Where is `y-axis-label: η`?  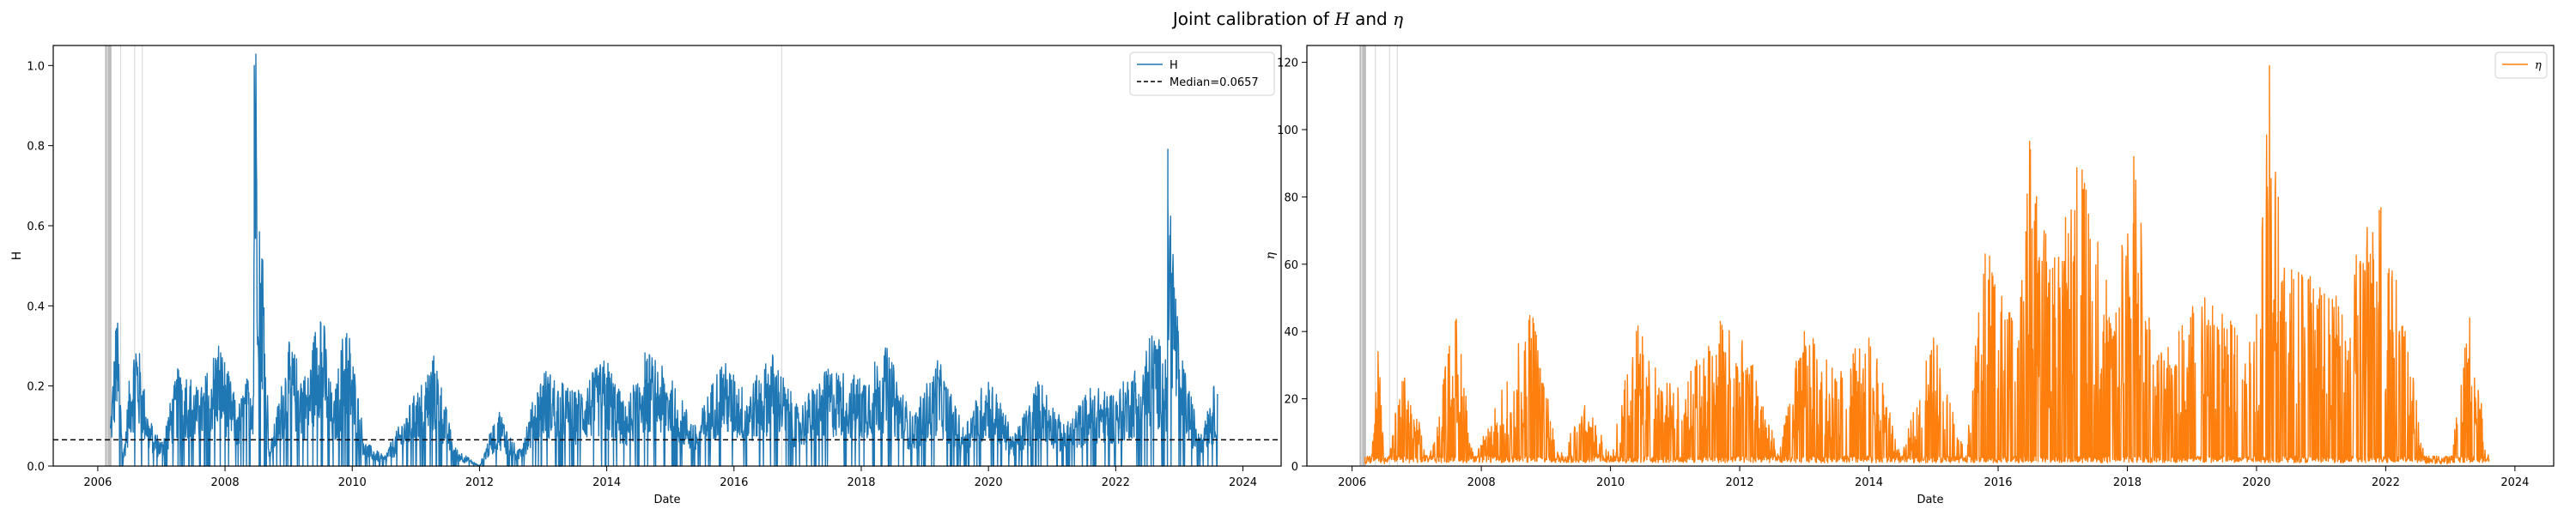 y-axis-label: η is located at coordinates (1271, 255).